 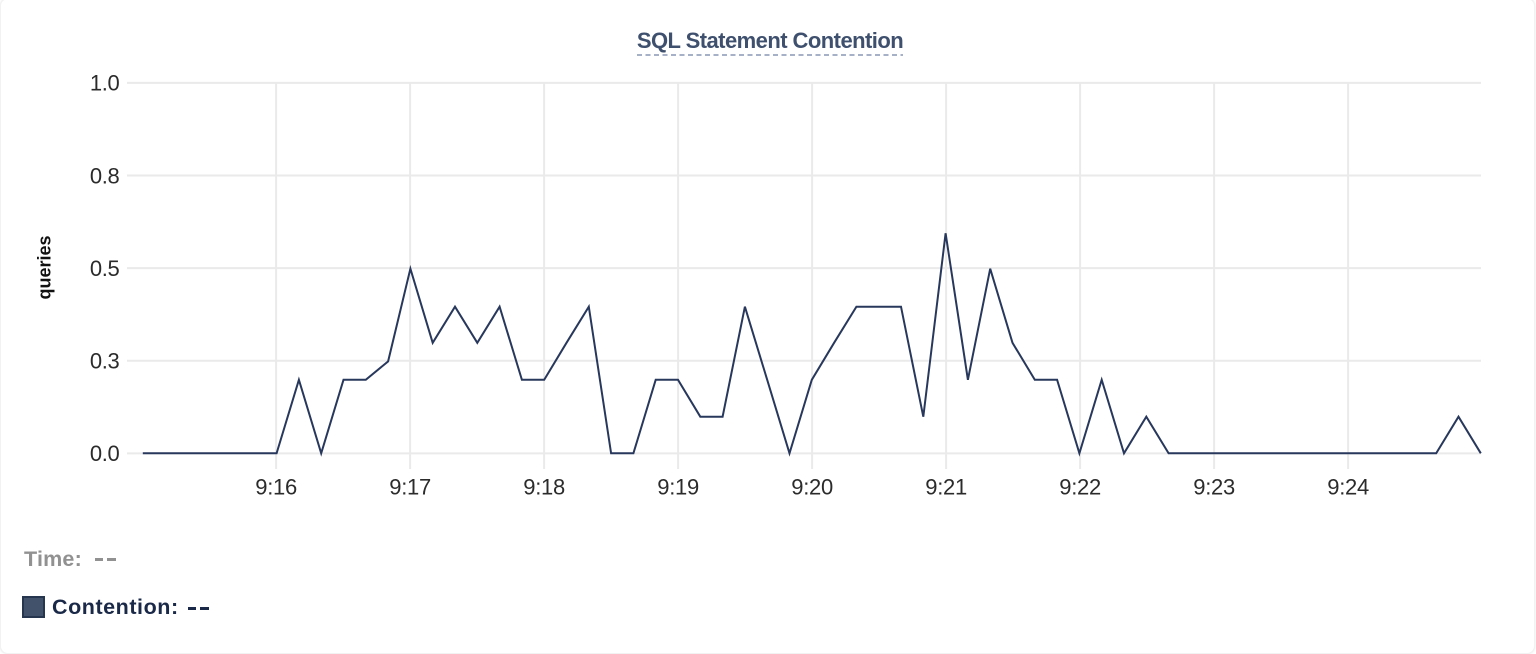 I want to click on svg-text: 0.3, so click(x=105, y=360).